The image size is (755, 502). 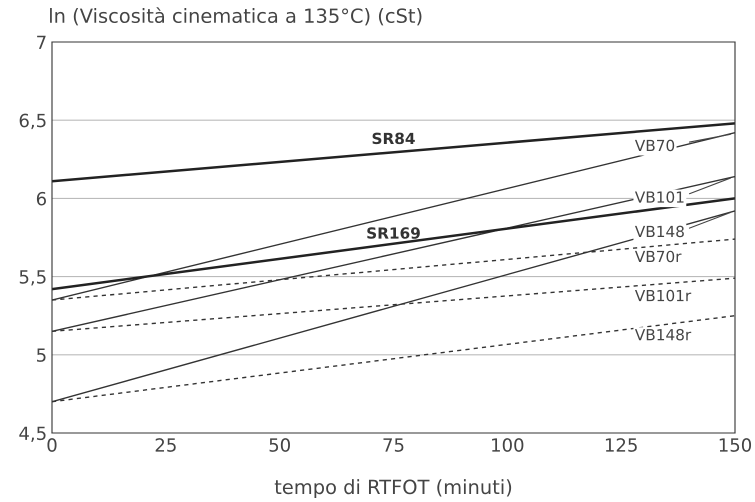 I want to click on y-tick-label: 6, so click(x=41, y=199).